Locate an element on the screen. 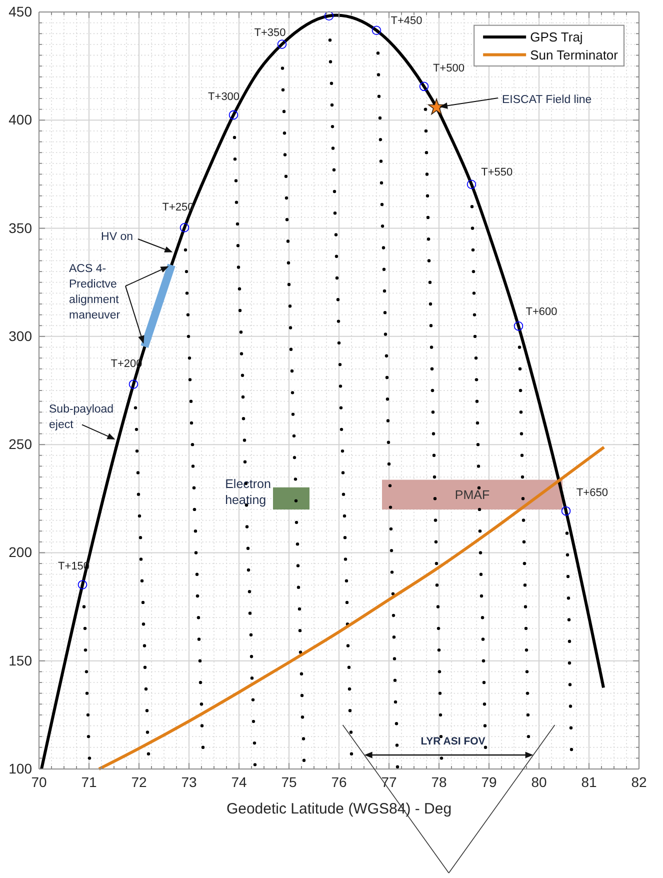 This screenshot has width=663, height=878. legend-label: GPS Traj is located at coordinates (556, 37).